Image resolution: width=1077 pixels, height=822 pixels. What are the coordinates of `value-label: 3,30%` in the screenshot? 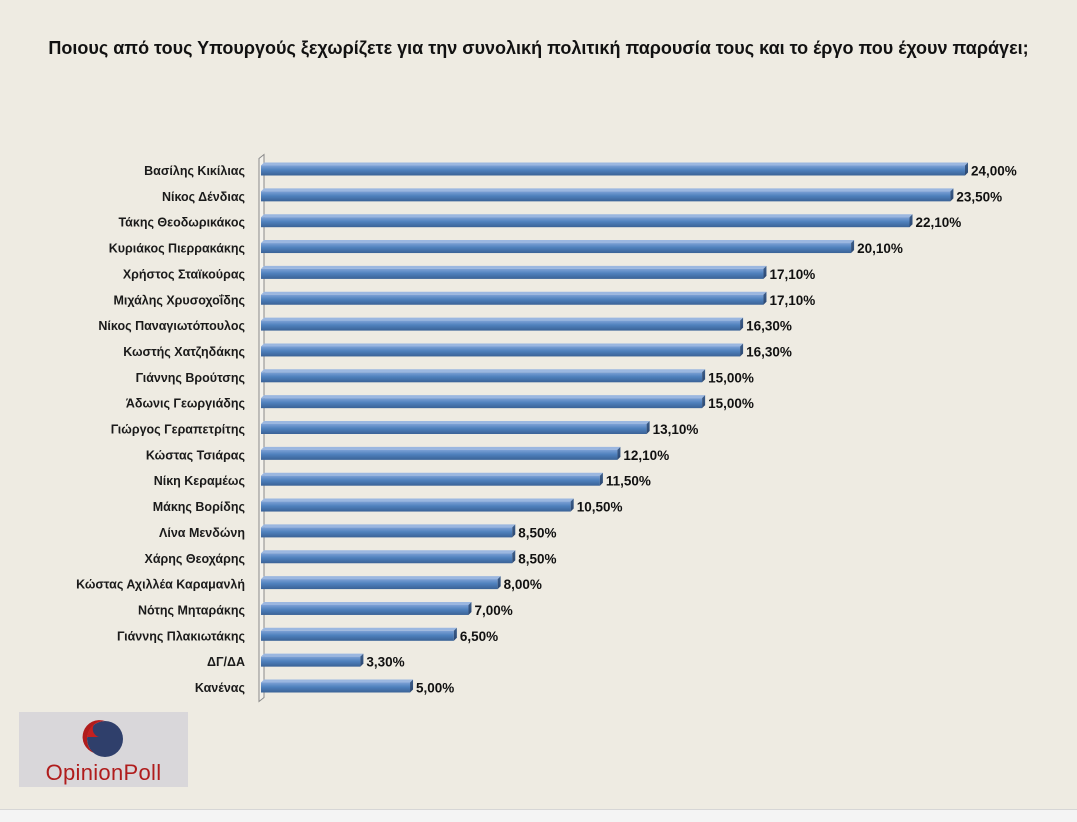 It's located at (385, 662).